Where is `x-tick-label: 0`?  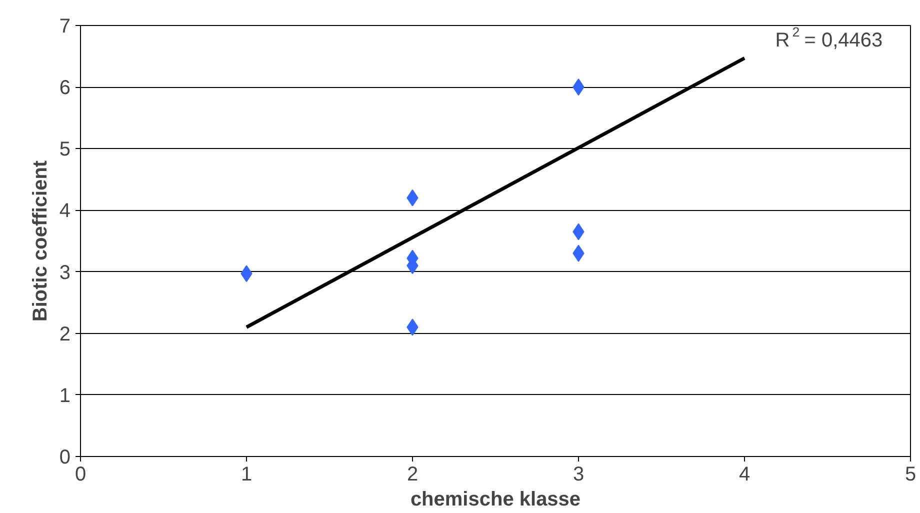
x-tick-label: 0 is located at coordinates (80, 475).